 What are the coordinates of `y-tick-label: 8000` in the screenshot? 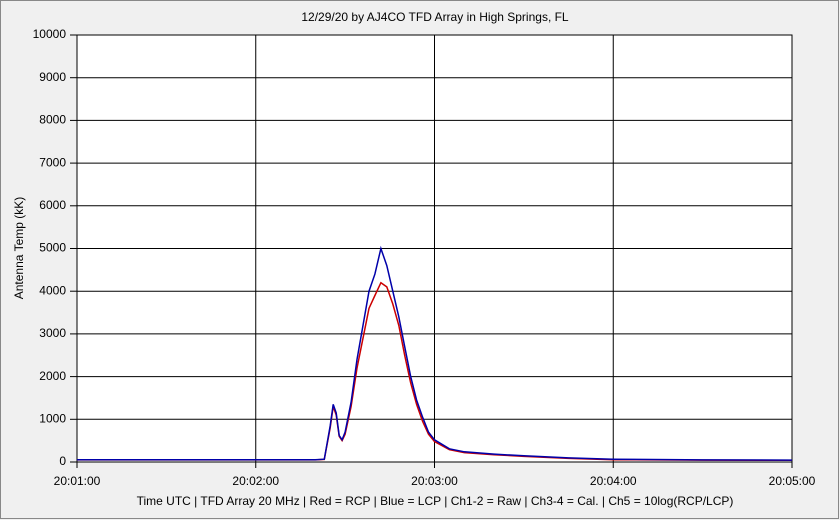 It's located at (52, 120).